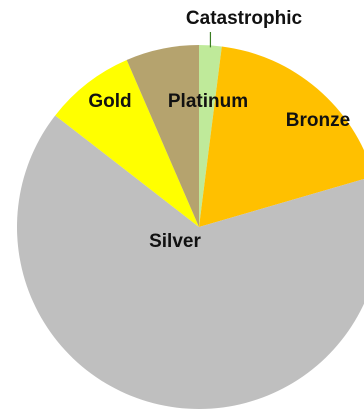  What do you see at coordinates (162, 136) in the screenshot?
I see `pie-slice-platinum` at bounding box center [162, 136].